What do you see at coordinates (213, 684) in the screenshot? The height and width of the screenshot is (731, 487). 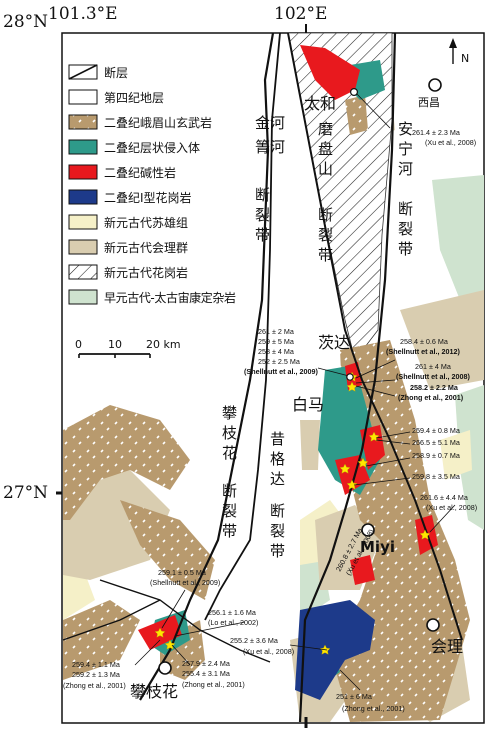 I see `age-pz-d-ref: (Zhong et al., 2001)` at bounding box center [213, 684].